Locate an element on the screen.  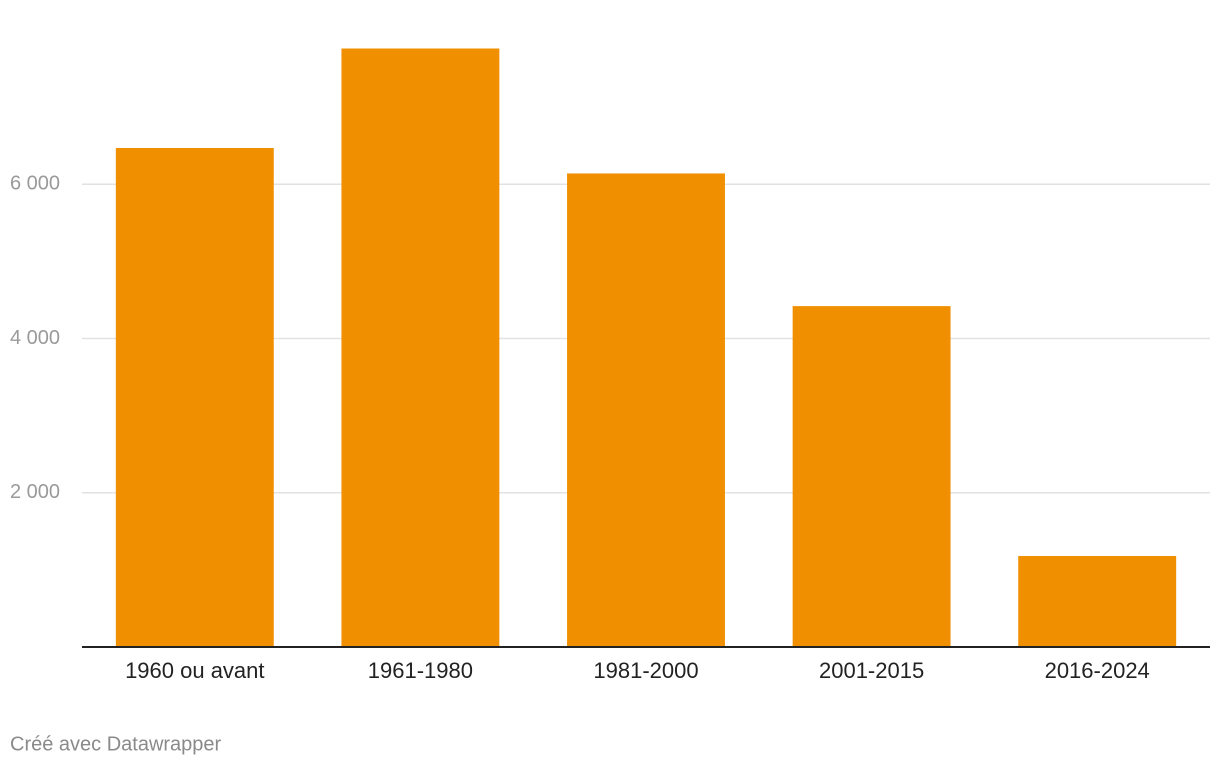
x-tick-label: 2016-2024 is located at coordinates (1097, 670).